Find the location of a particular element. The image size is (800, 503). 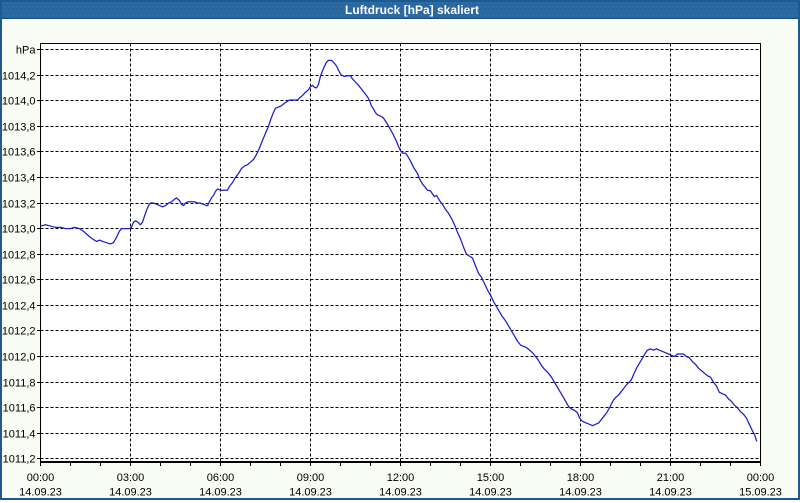

x-axis-time-label: 15:00 is located at coordinates (491, 478).